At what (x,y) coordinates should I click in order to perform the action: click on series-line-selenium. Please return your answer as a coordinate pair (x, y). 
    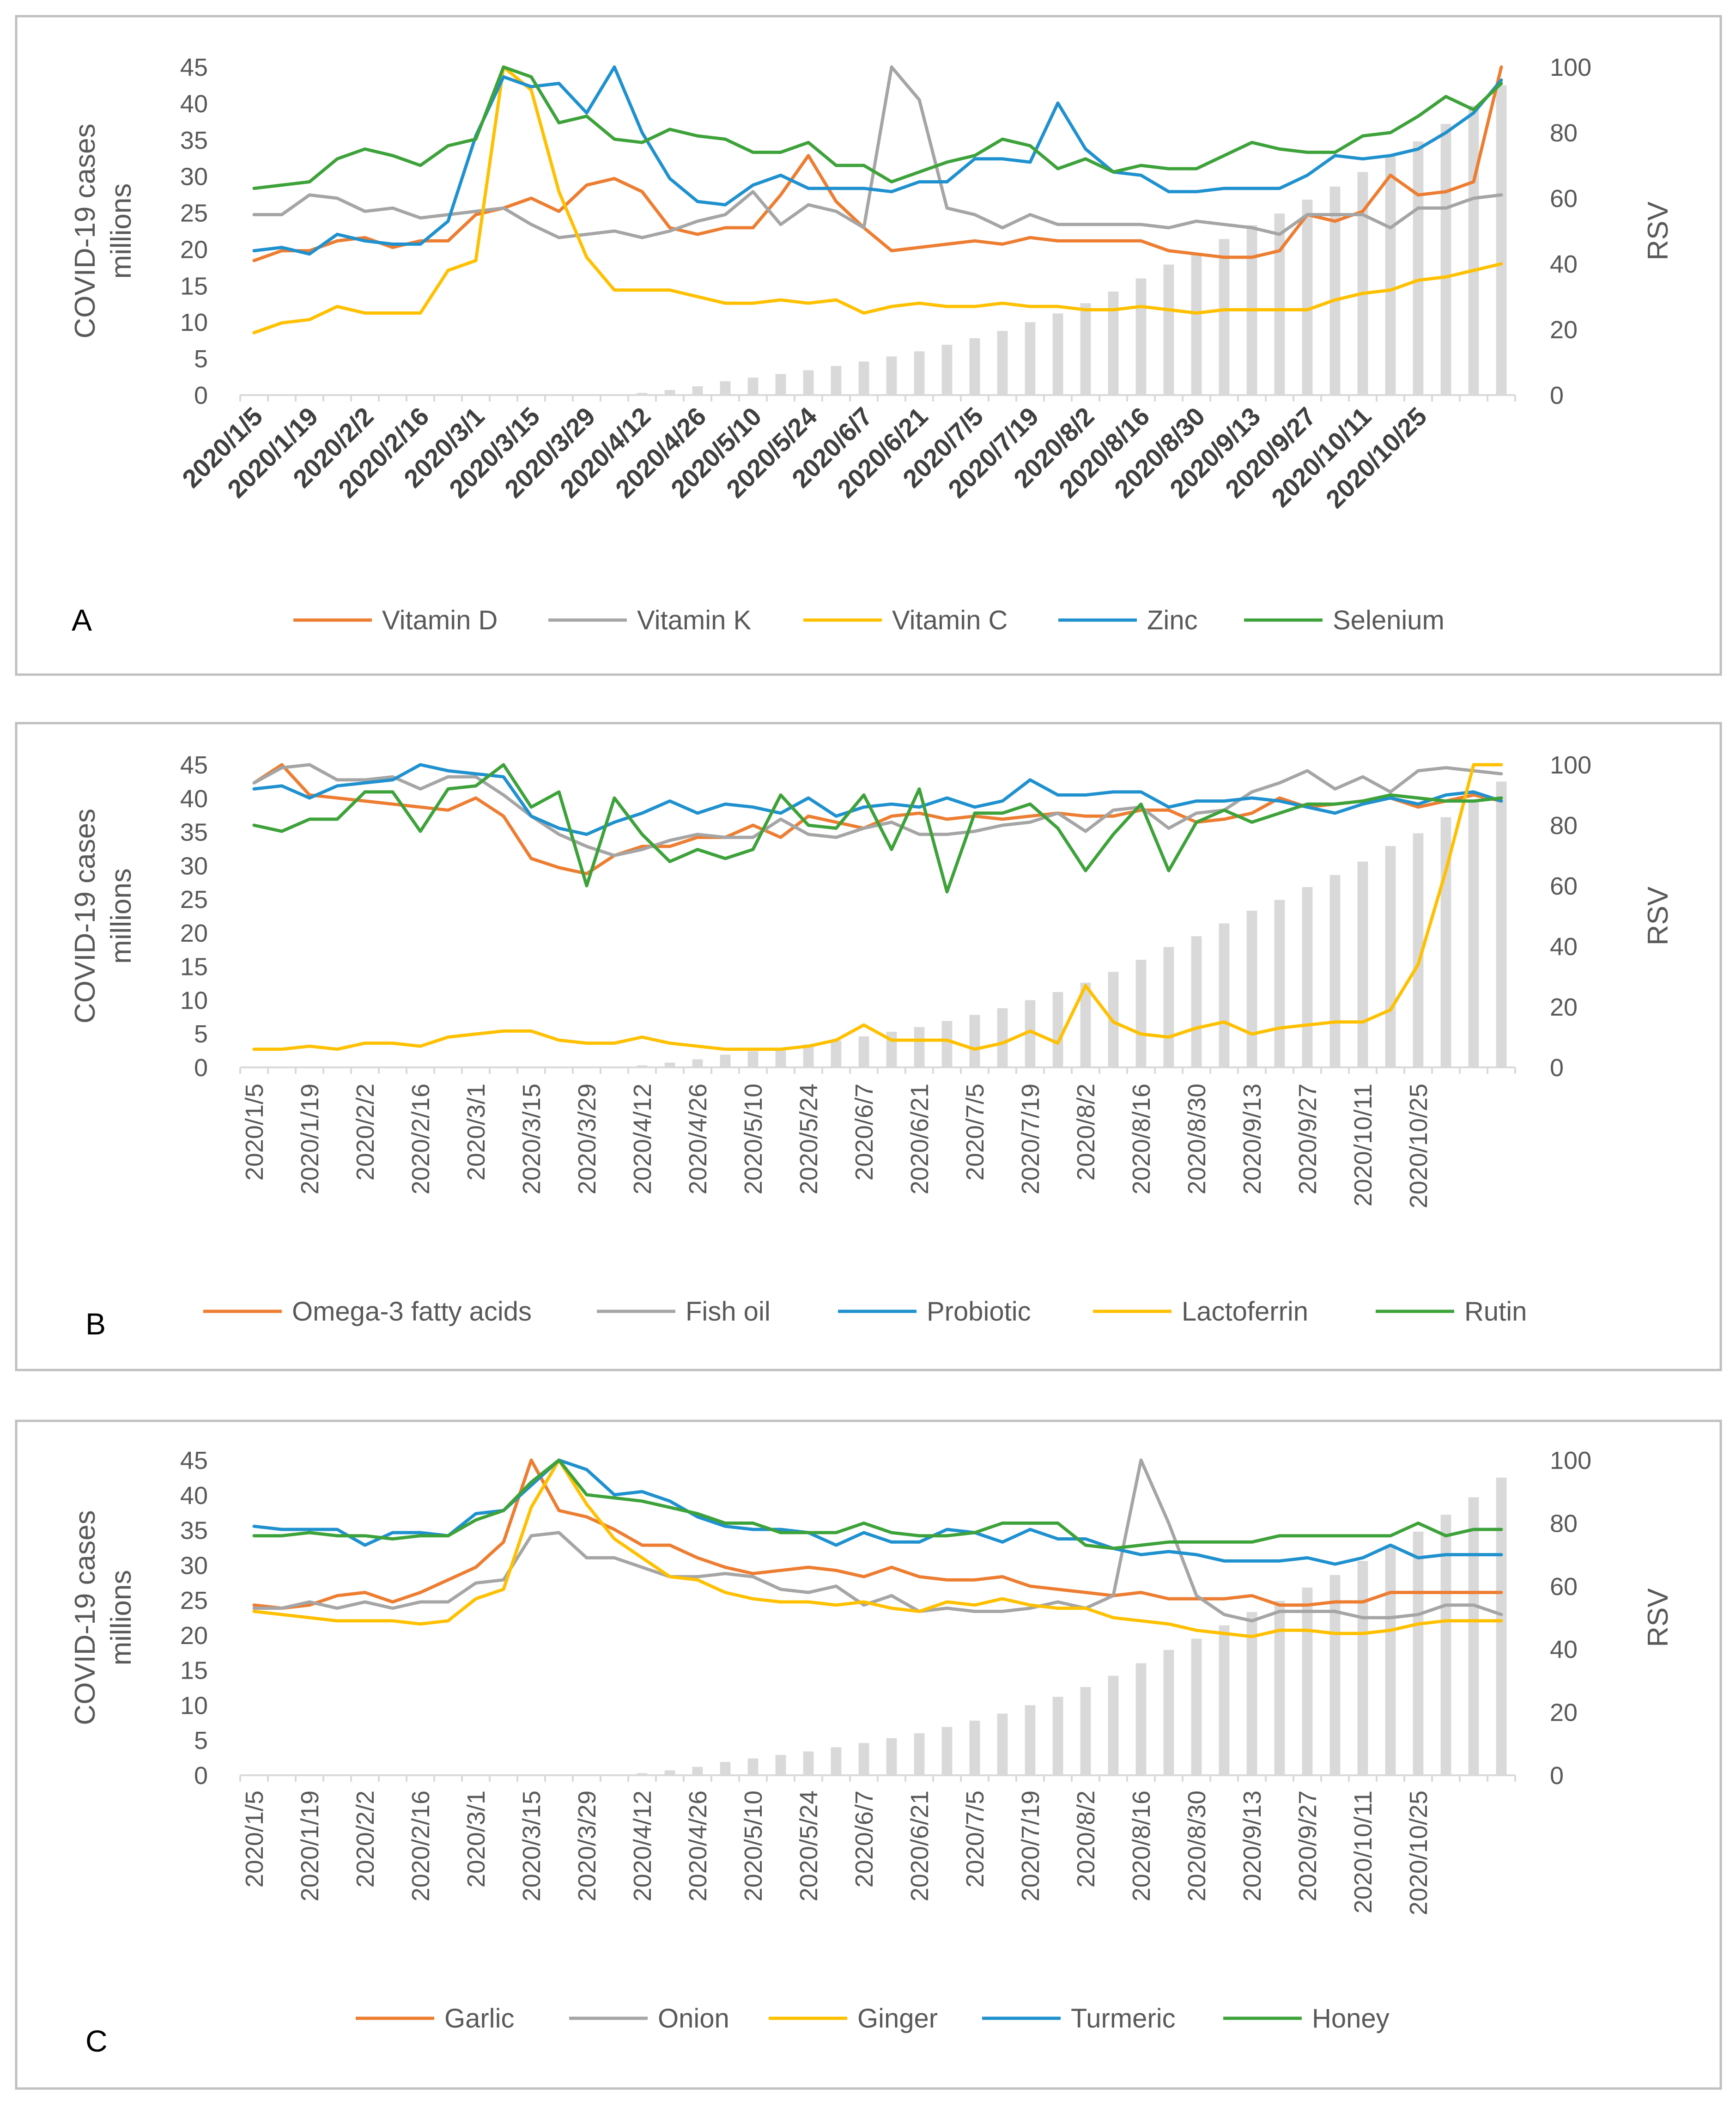
    Looking at the image, I should click on (878, 127).